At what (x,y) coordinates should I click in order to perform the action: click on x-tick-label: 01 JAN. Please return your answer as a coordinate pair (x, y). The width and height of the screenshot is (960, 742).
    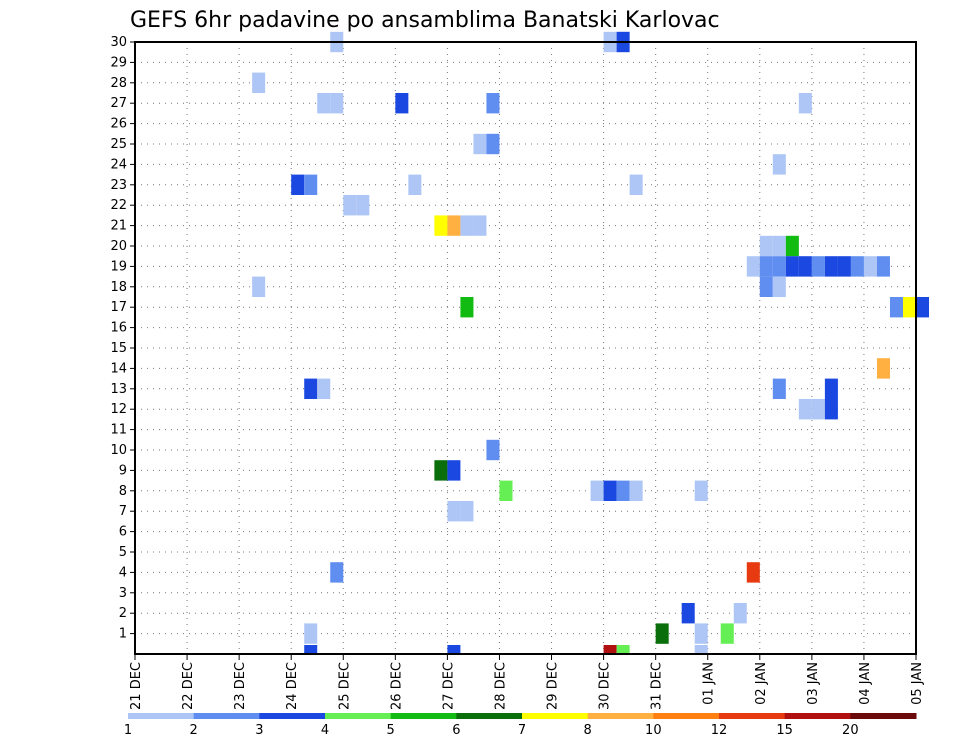
    Looking at the image, I should click on (709, 683).